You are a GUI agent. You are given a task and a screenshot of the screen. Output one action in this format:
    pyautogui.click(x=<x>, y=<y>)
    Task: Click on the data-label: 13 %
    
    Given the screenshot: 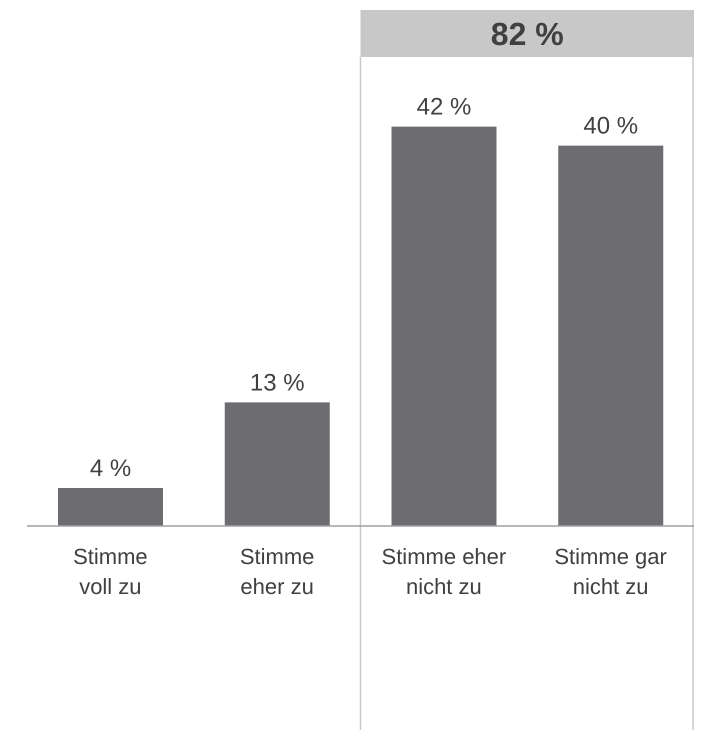 What is the action you would take?
    pyautogui.click(x=277, y=382)
    